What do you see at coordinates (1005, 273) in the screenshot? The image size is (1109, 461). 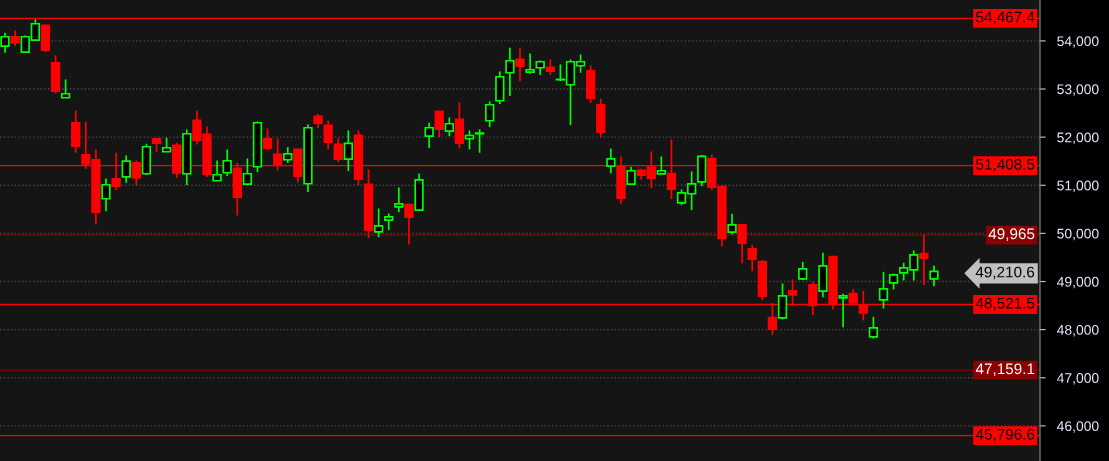 I see `annotation: 49,210.6` at bounding box center [1005, 273].